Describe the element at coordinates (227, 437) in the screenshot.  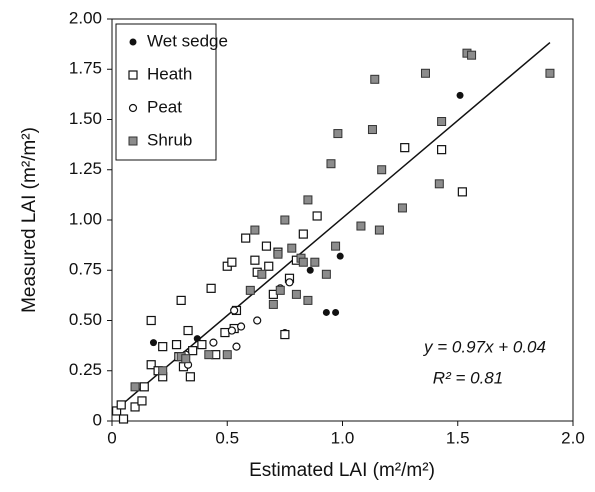
I see `x-tick-label: 0.5` at that location.